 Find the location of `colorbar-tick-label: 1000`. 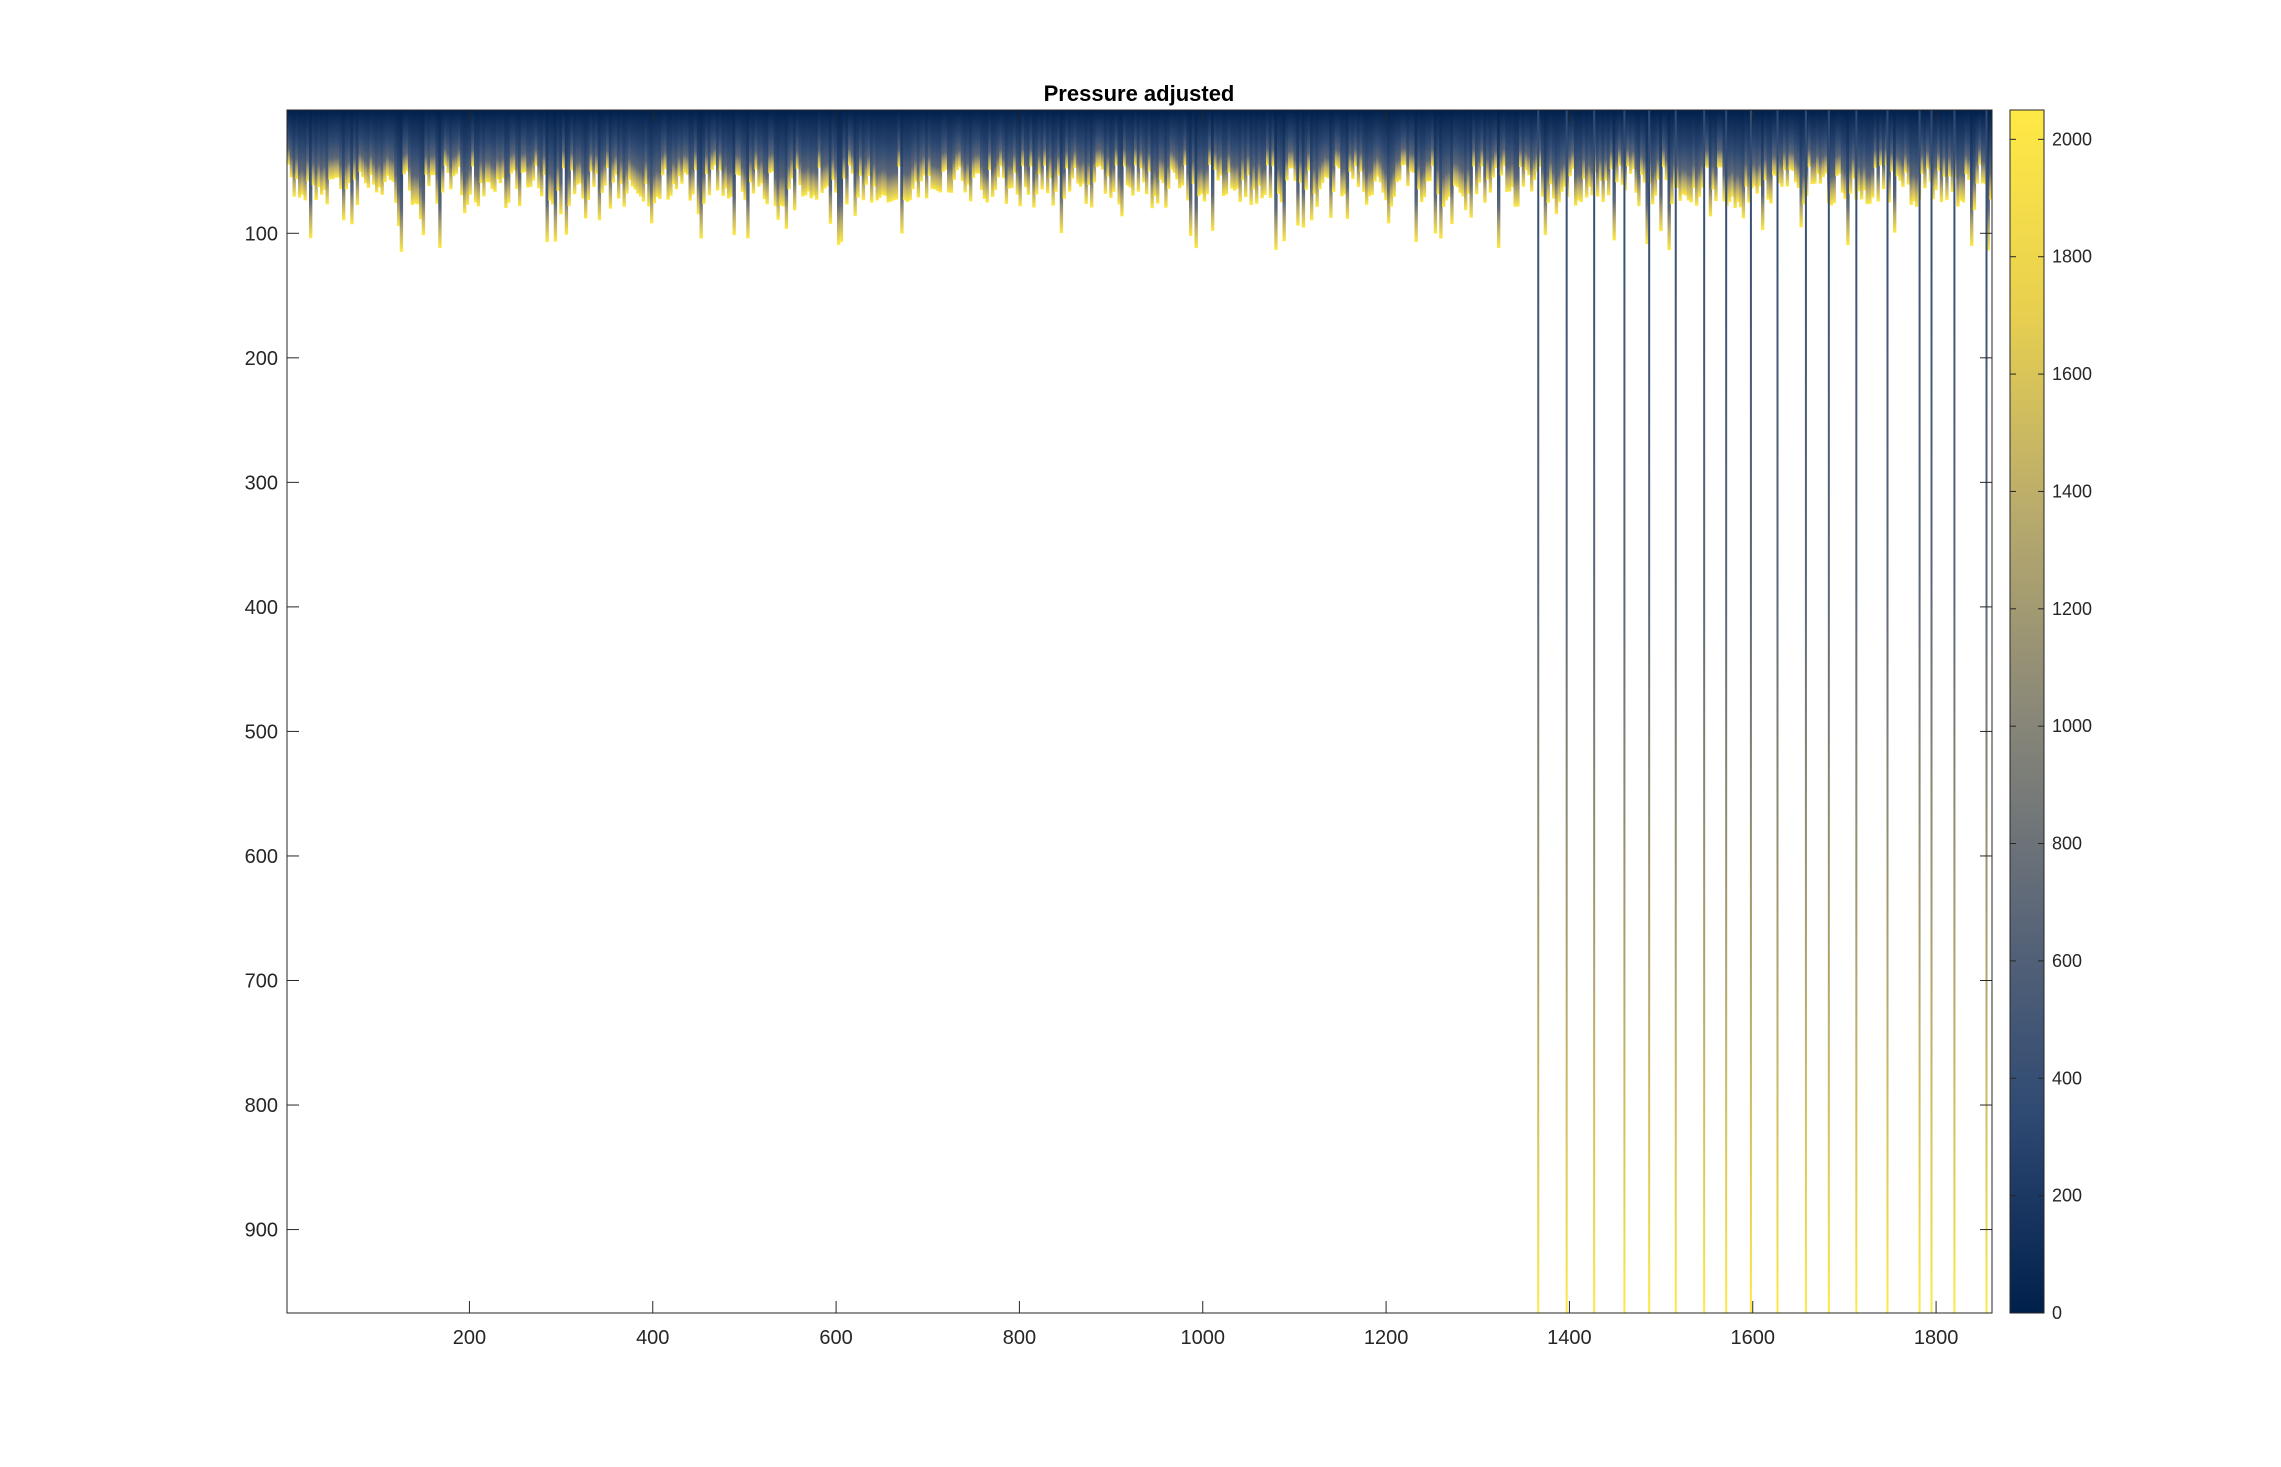

colorbar-tick-label: 1000 is located at coordinates (2072, 726).